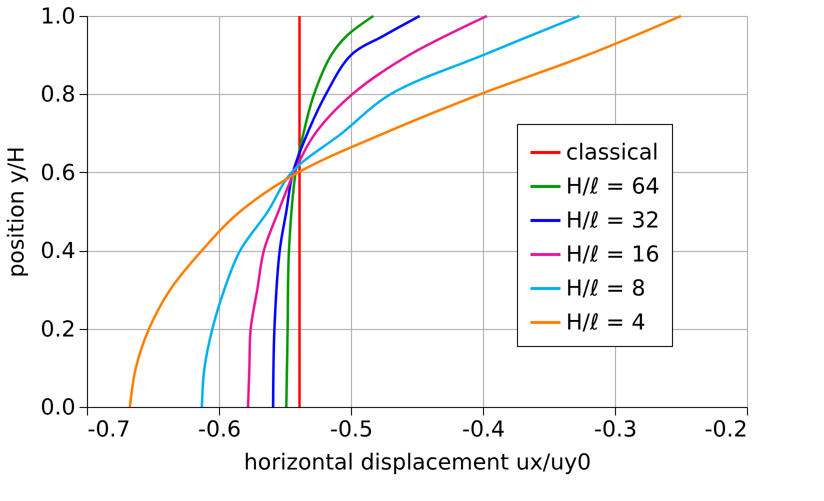  What do you see at coordinates (615, 430) in the screenshot?
I see `x-tick-label: -0.3` at bounding box center [615, 430].